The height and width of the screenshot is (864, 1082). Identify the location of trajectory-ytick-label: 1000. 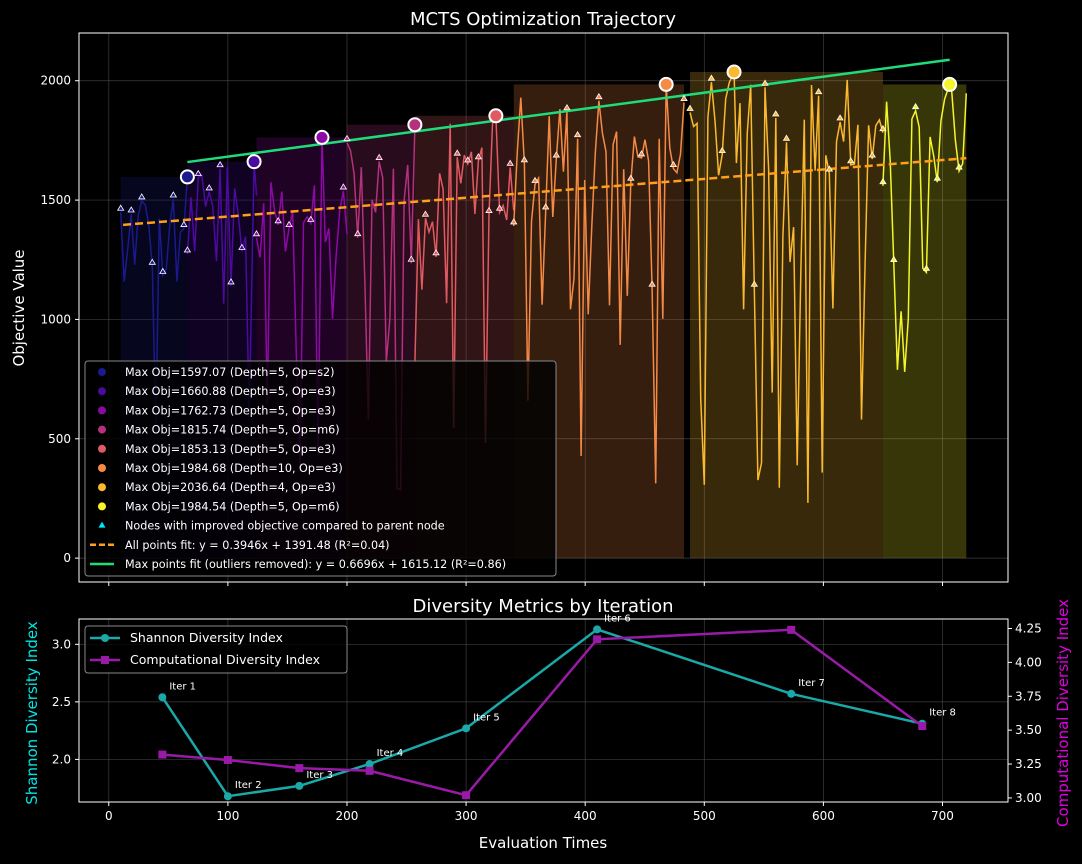
(55, 319).